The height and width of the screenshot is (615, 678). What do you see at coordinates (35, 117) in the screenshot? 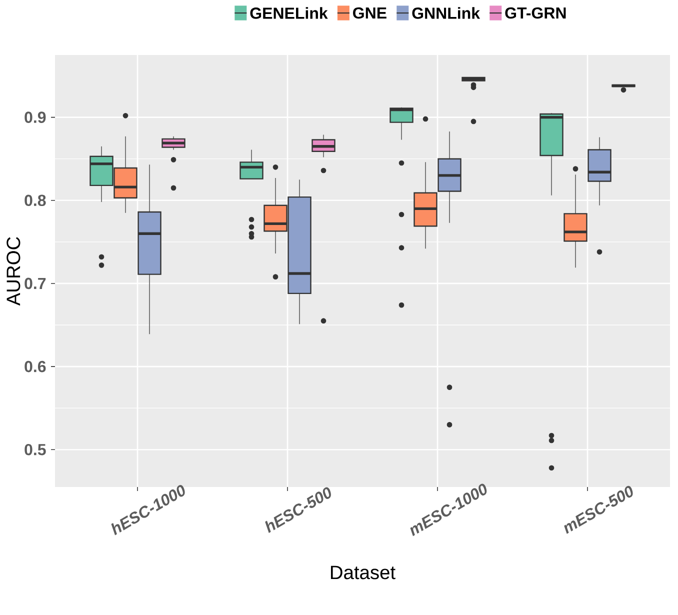
I see `y-tick-label: 0.9` at bounding box center [35, 117].